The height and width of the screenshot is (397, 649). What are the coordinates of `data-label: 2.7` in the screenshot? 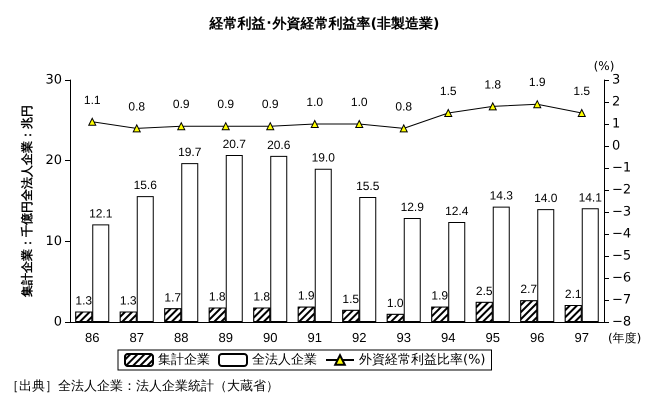 It's located at (529, 289).